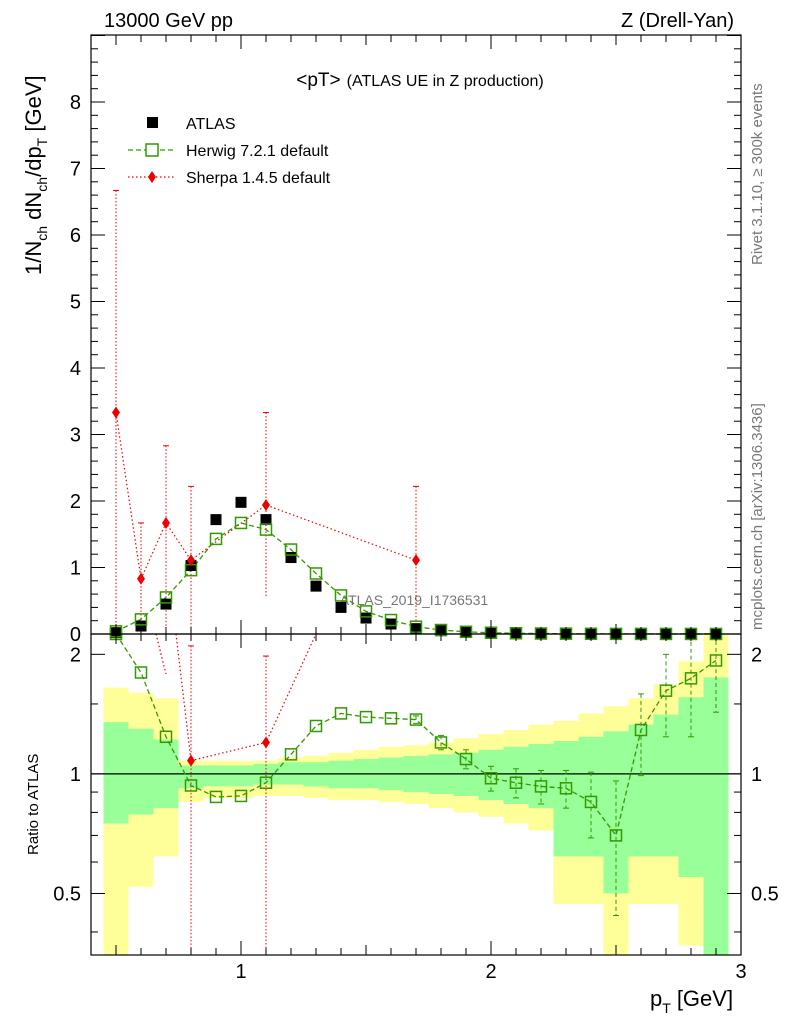  What do you see at coordinates (75, 236) in the screenshot?
I see `main-y-tick-label: 6` at bounding box center [75, 236].